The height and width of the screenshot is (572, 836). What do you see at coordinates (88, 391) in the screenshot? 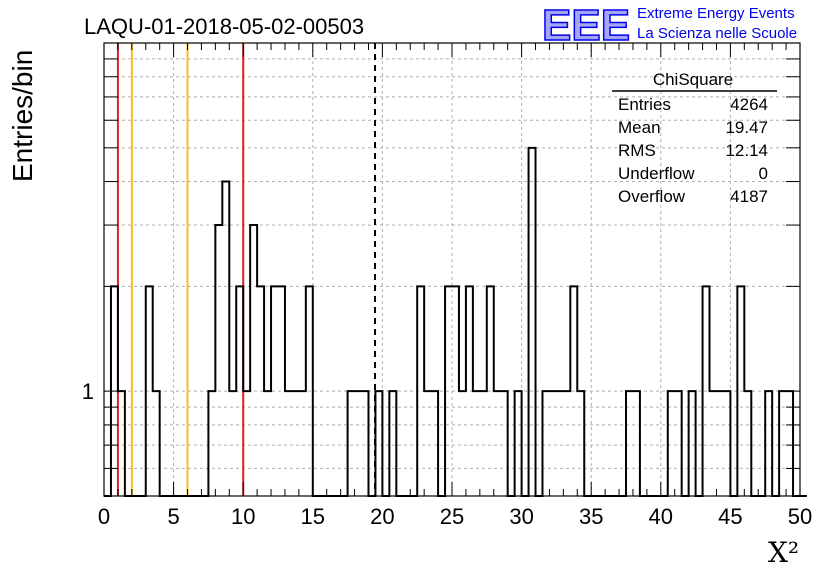
I see `y-tick-label: 1` at bounding box center [88, 391].